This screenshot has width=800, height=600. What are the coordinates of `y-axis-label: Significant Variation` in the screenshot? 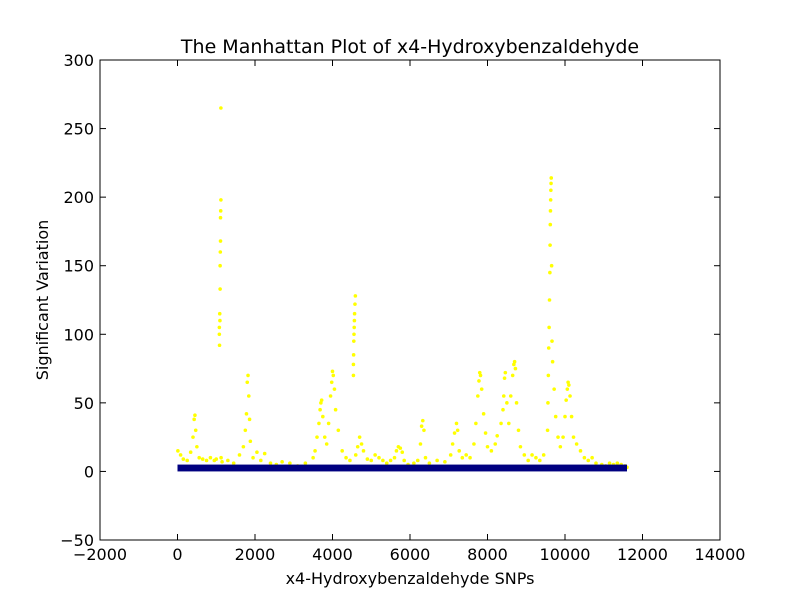 It's located at (42, 300).